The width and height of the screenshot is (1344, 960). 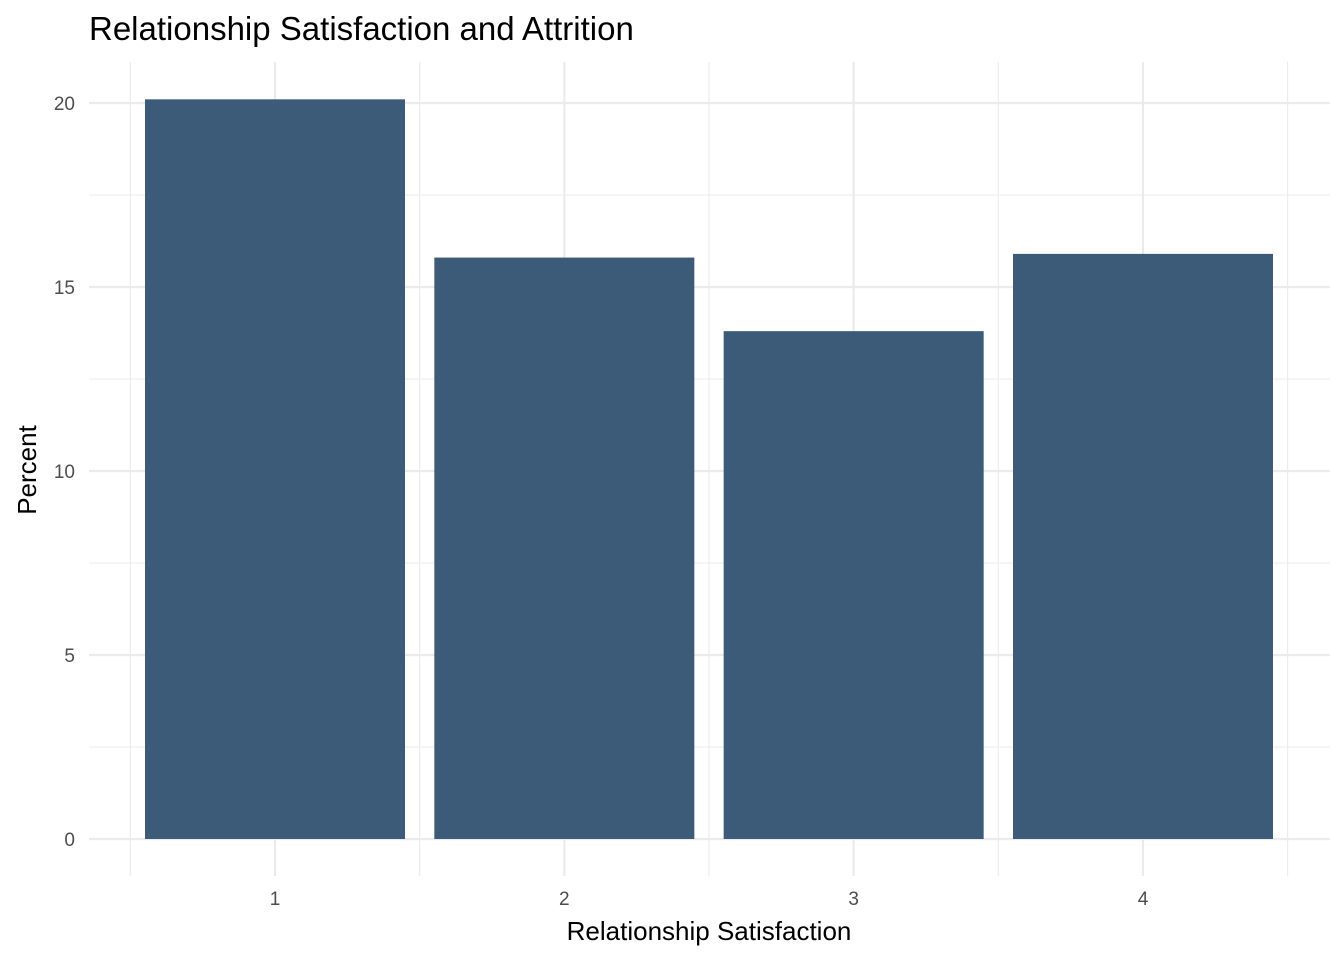 I want to click on y-tick-label: 20, so click(x=64, y=104).